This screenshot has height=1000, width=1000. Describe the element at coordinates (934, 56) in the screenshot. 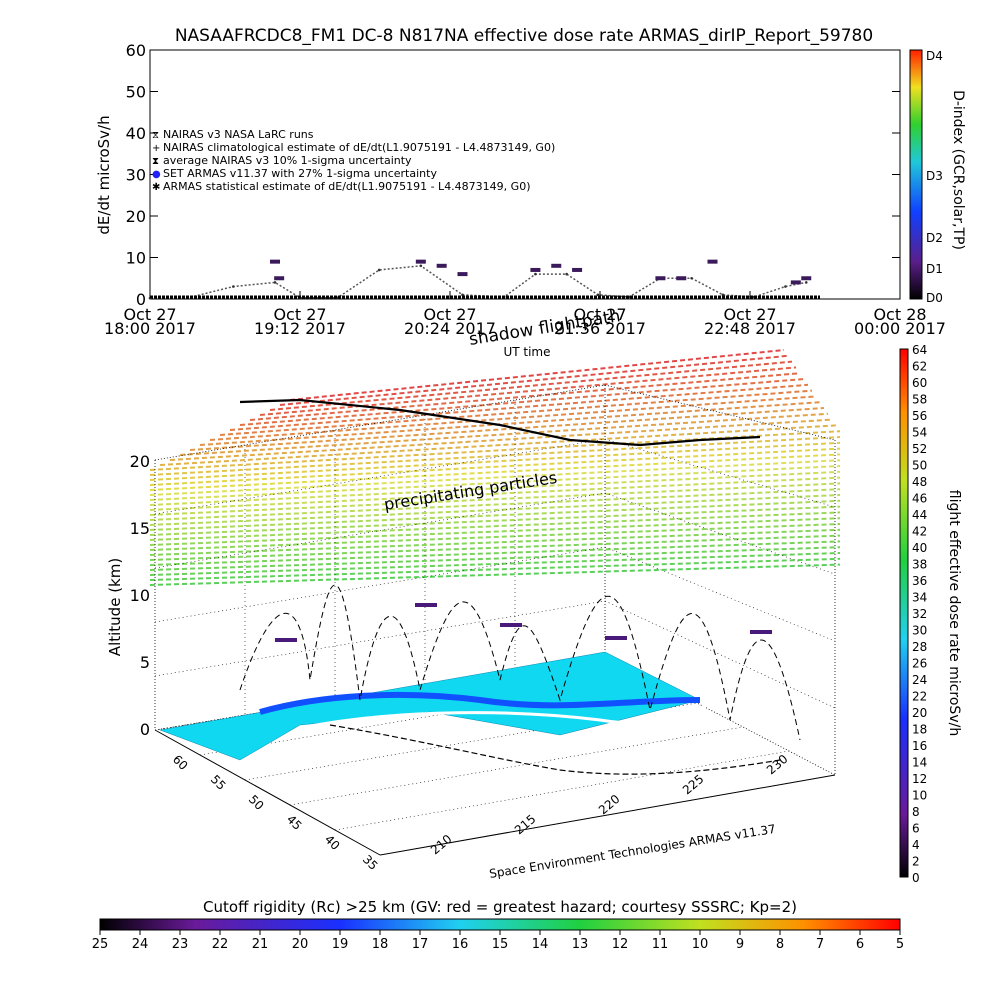

I see `dindex-tick: D4` at that location.